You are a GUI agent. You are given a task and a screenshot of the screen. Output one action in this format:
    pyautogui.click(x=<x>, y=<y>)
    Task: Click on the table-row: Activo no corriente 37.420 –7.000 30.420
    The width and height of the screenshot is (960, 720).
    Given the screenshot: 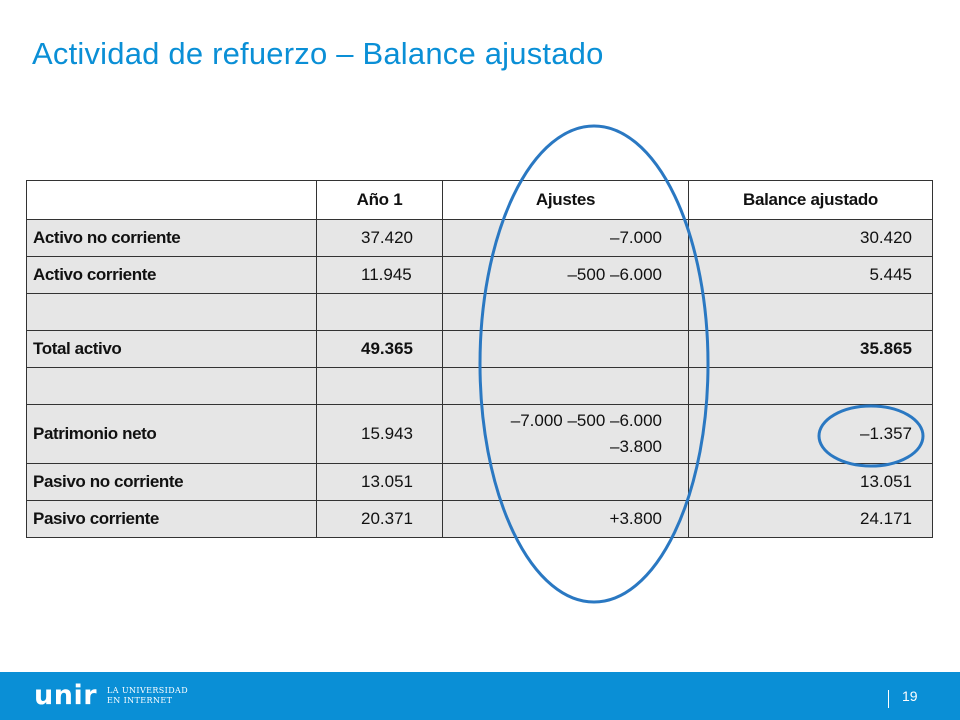 What is the action you would take?
    pyautogui.click(x=479, y=238)
    